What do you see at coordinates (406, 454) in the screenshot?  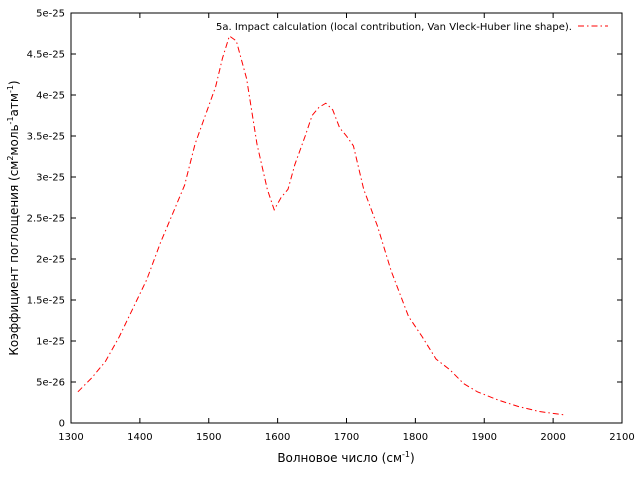 I see `x-axis-title-sup: -1` at bounding box center [406, 454].